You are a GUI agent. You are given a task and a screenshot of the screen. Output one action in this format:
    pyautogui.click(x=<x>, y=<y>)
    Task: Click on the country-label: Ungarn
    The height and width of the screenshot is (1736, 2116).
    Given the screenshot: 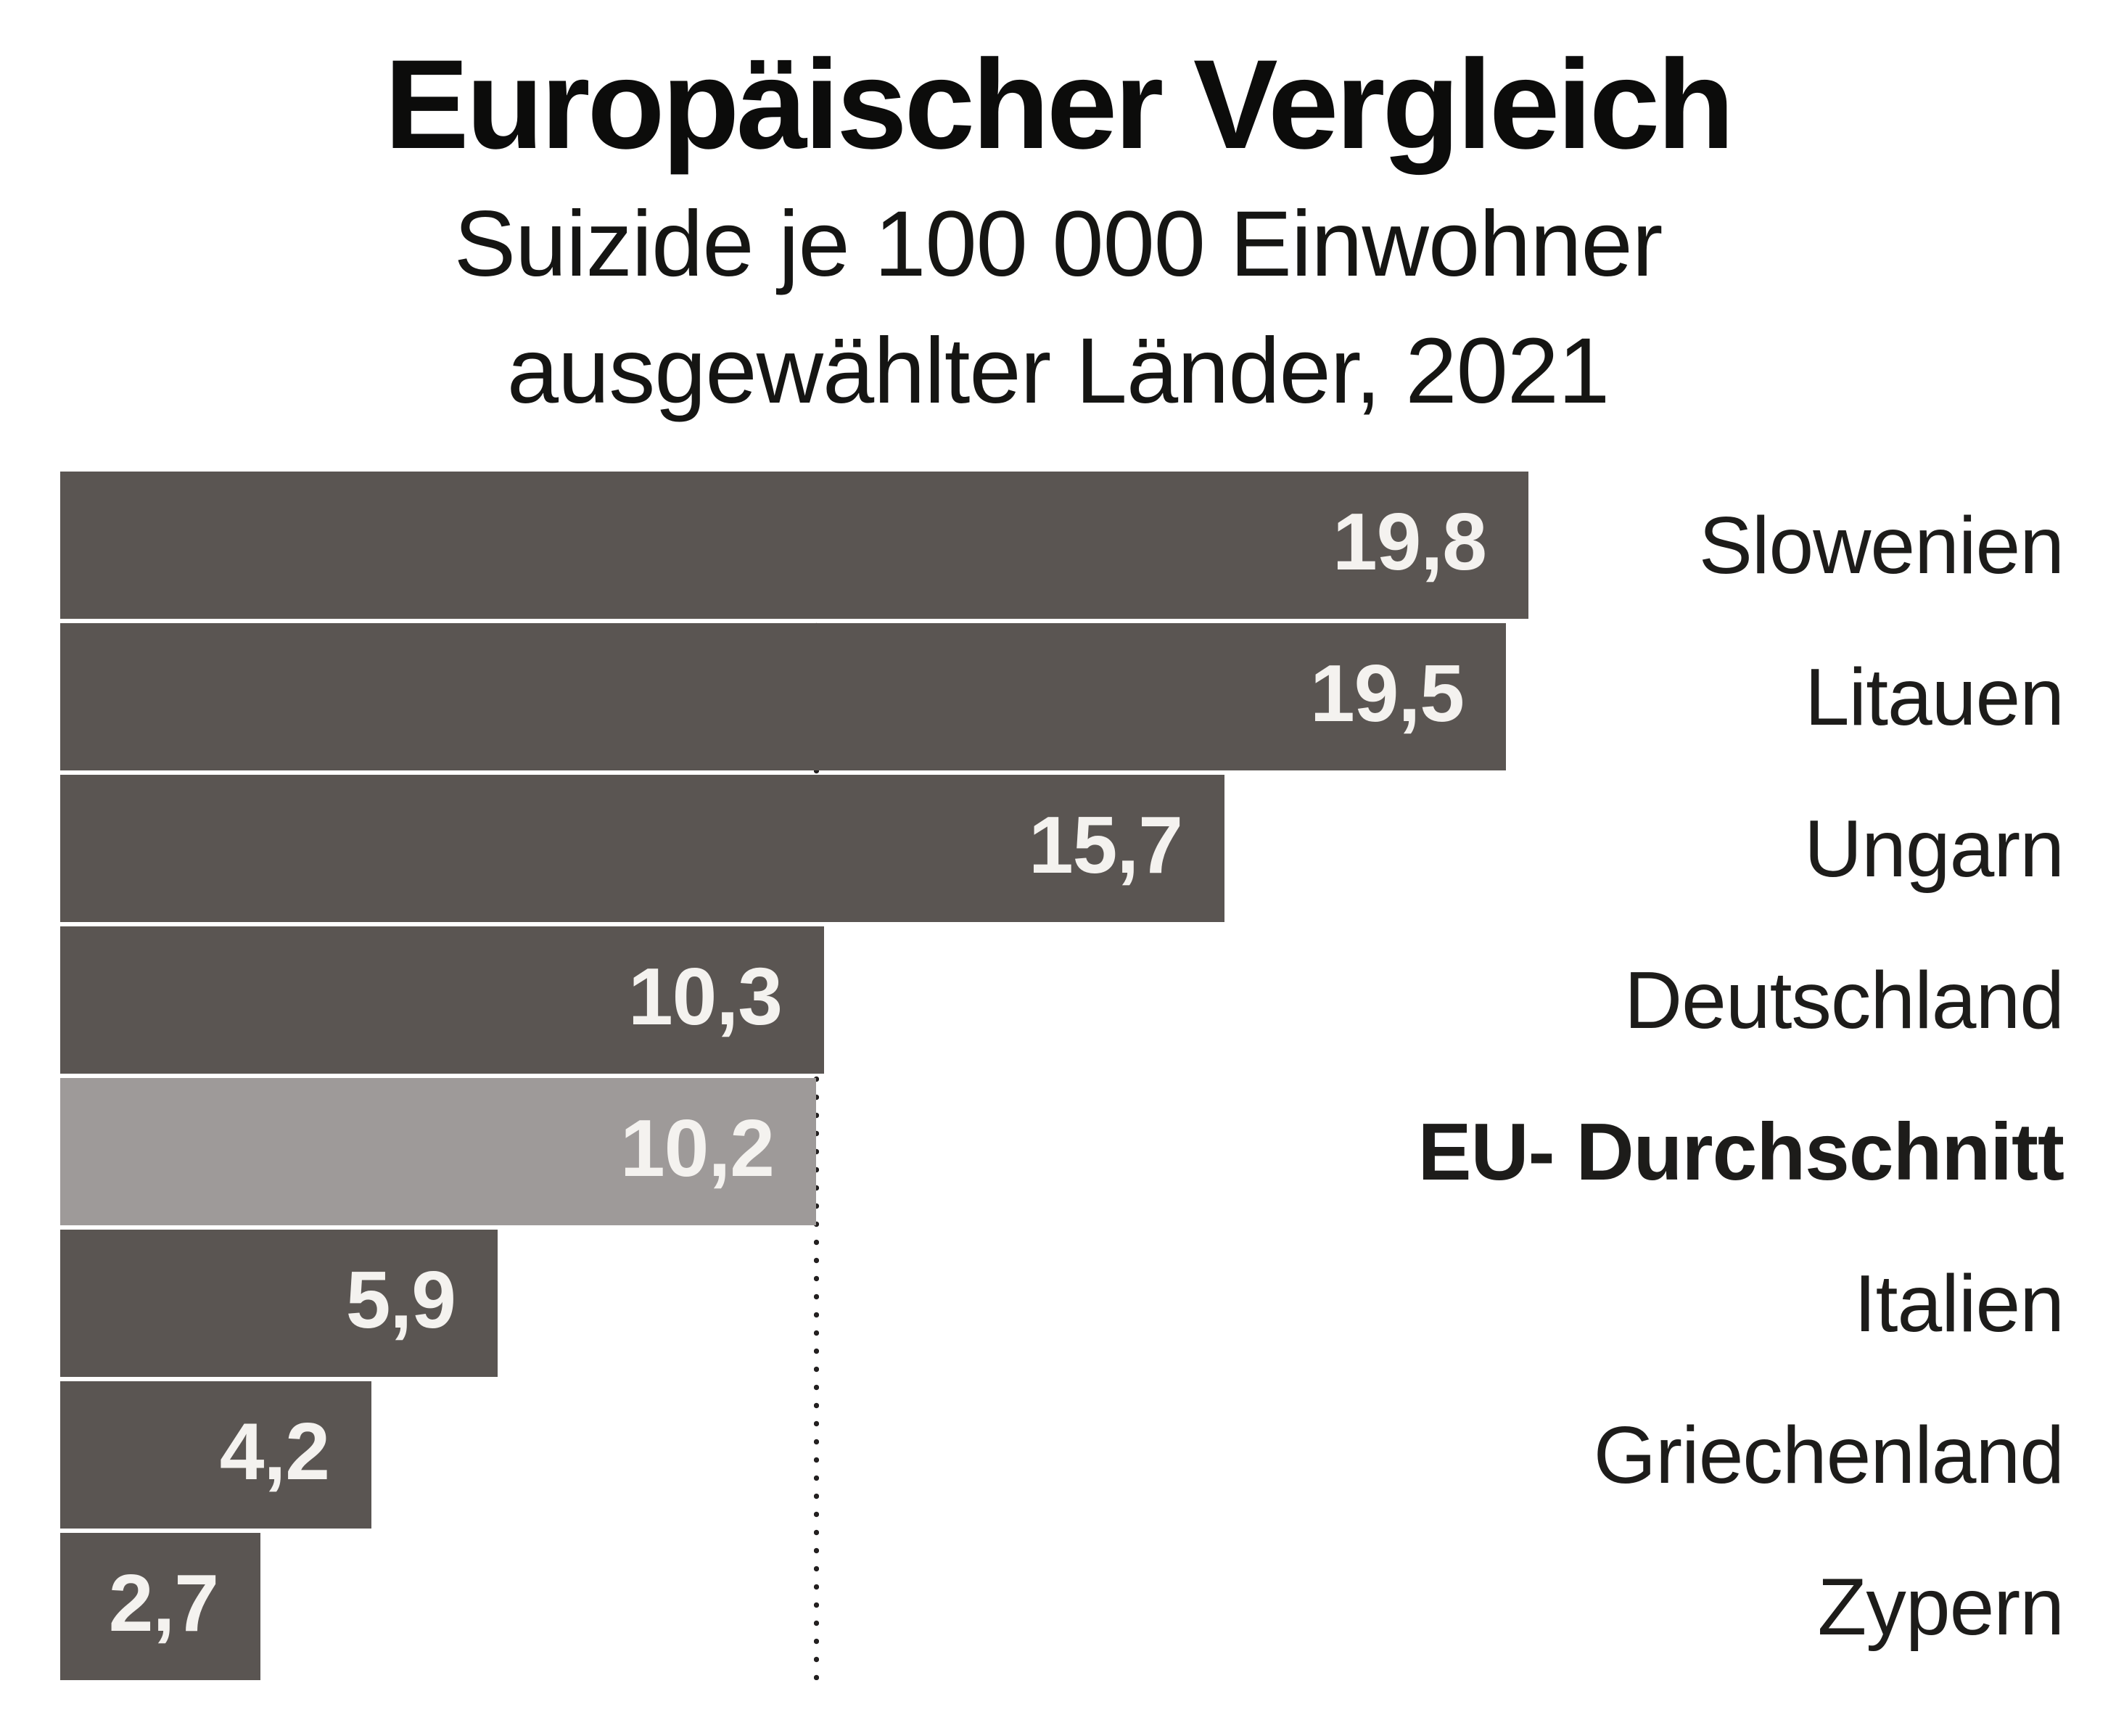 What is the action you would take?
    pyautogui.click(x=1933, y=848)
    